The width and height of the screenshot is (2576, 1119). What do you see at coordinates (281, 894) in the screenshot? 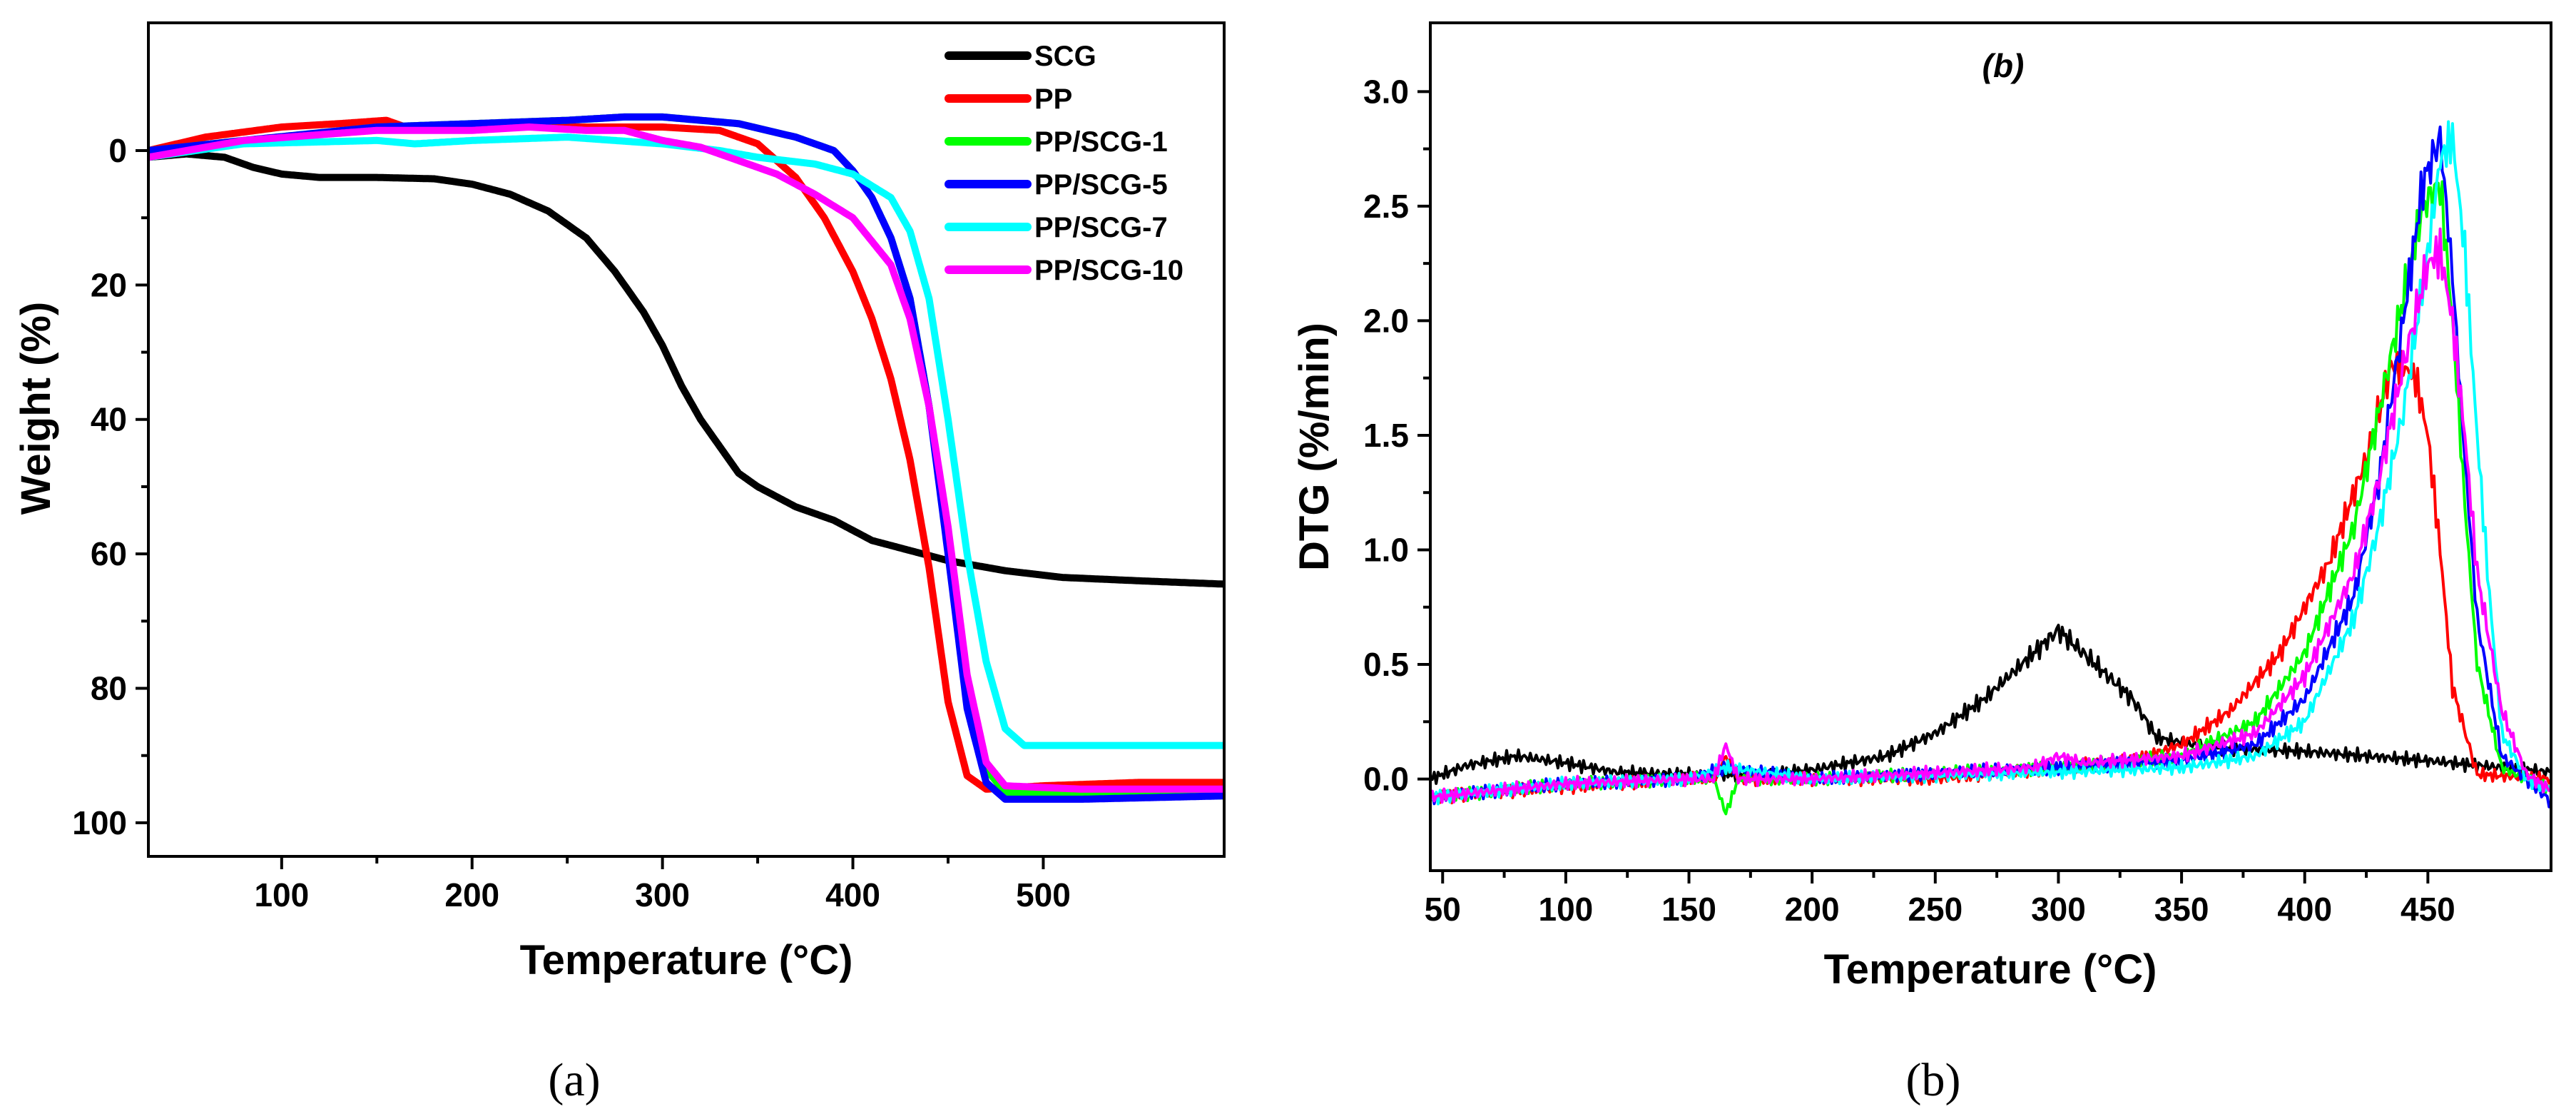
I see `tga-x-tick-label: 100` at bounding box center [281, 894].